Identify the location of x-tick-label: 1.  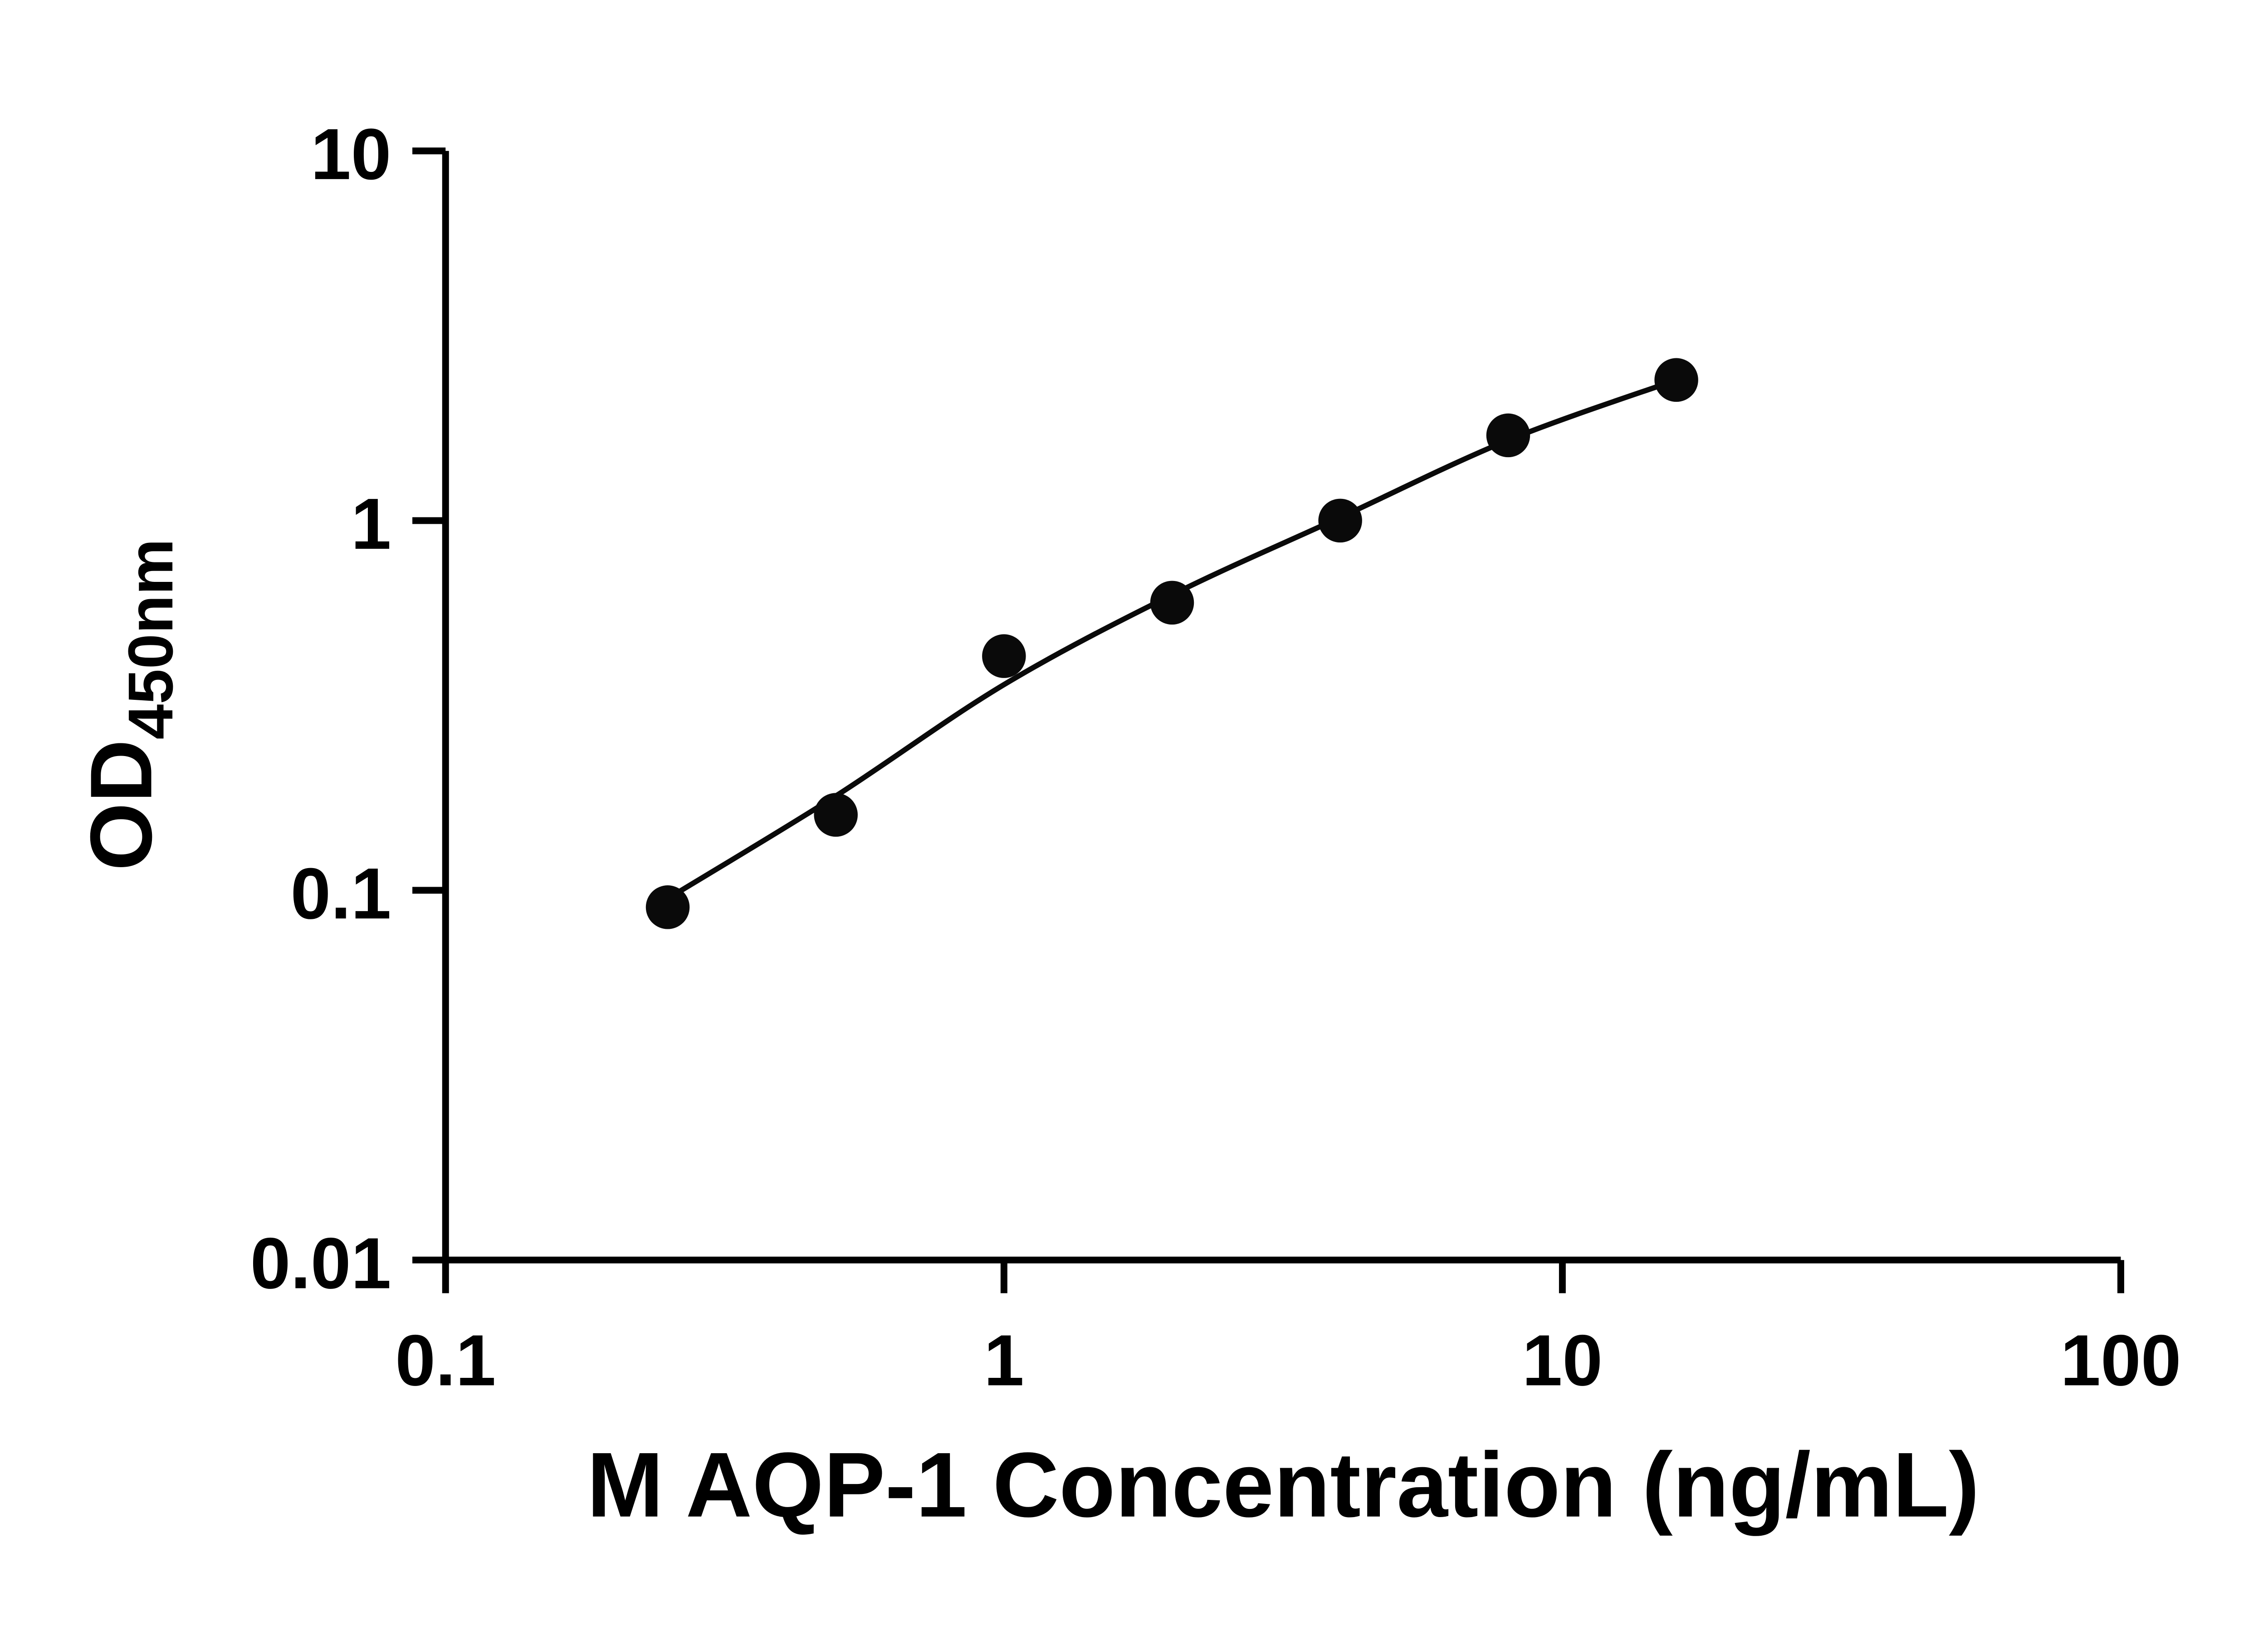
(1004, 1360).